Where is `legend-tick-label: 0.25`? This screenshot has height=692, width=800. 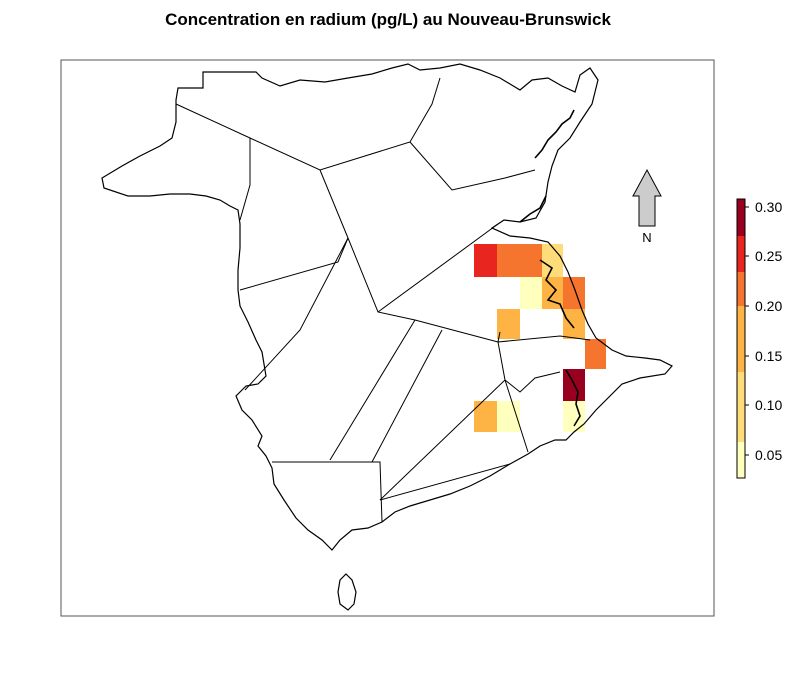
legend-tick-label: 0.25 is located at coordinates (768, 256).